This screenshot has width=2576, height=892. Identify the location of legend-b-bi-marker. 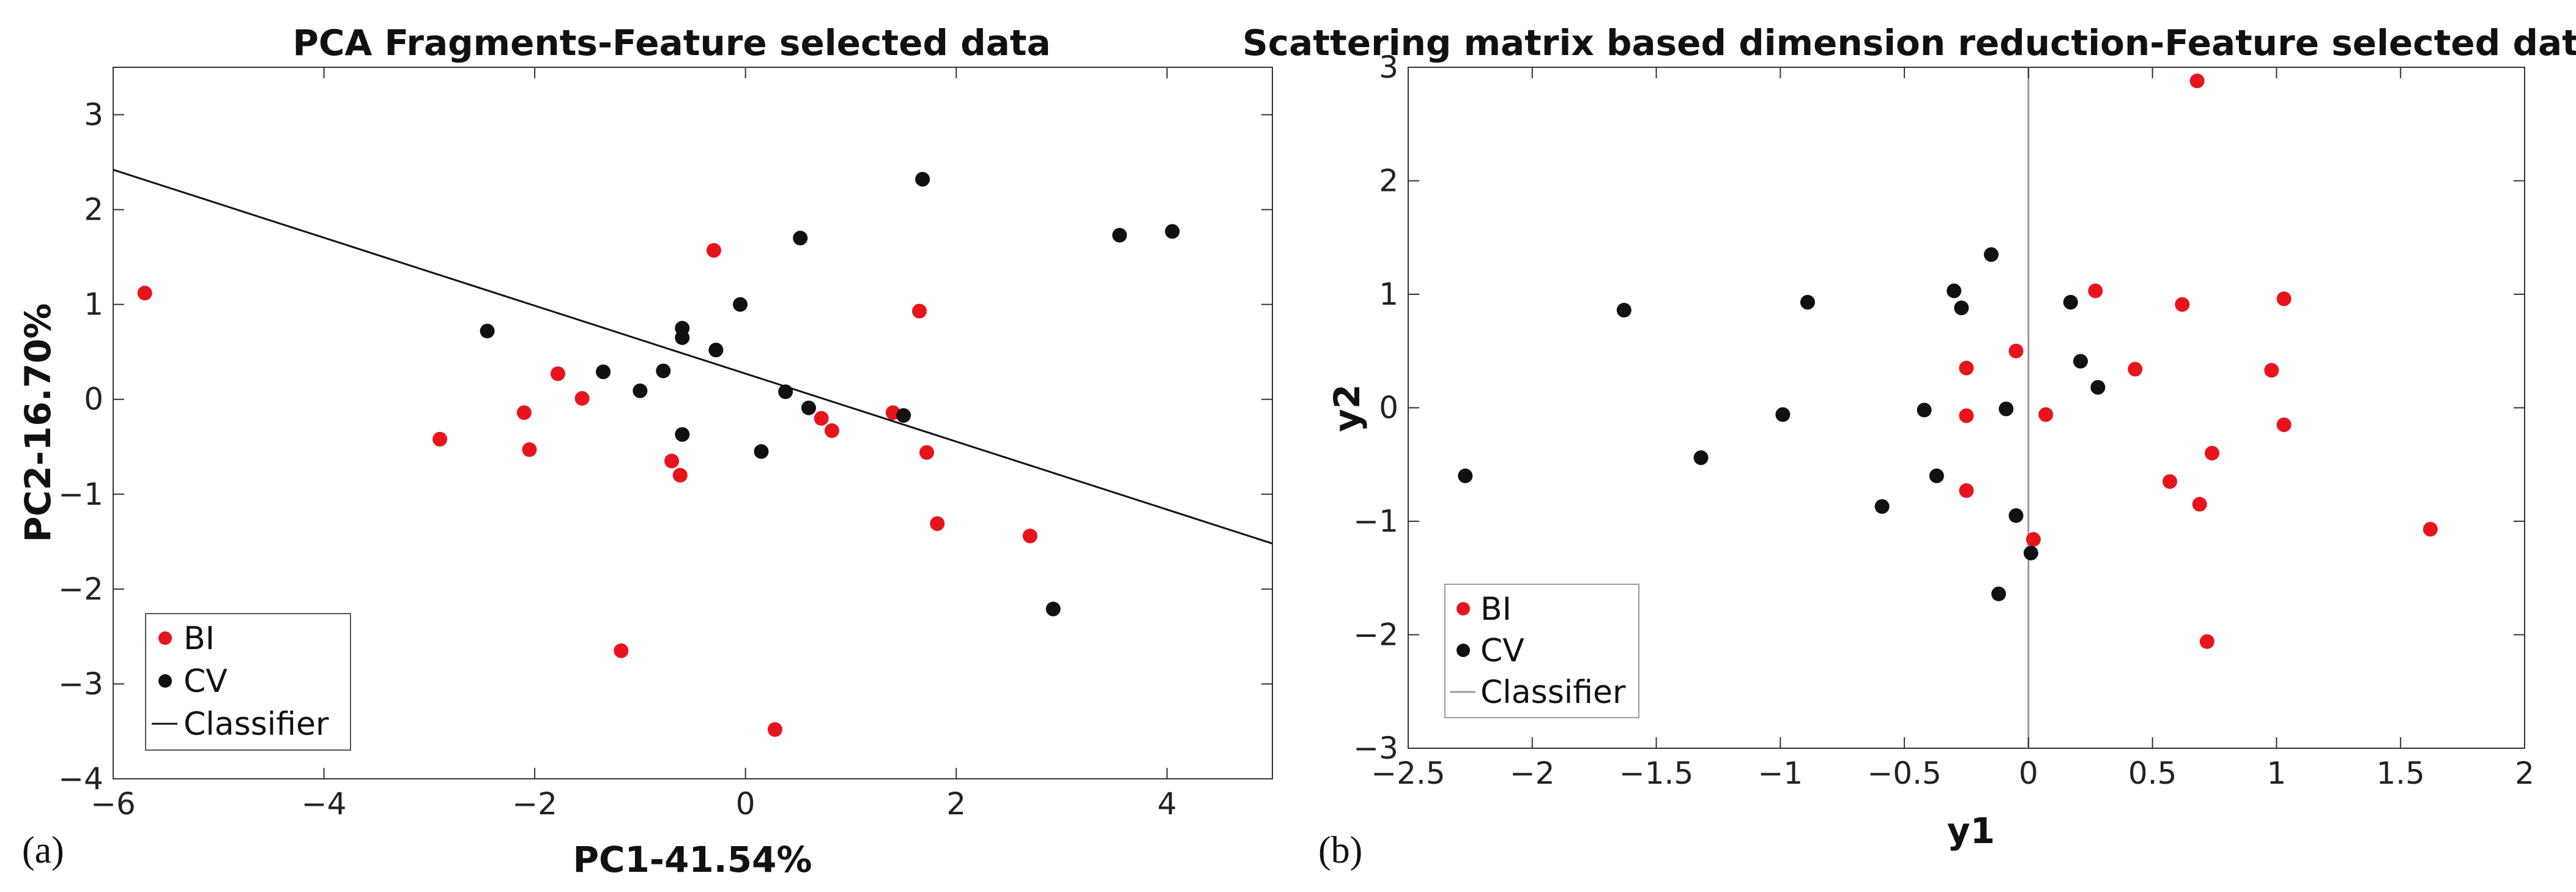
(1463, 608).